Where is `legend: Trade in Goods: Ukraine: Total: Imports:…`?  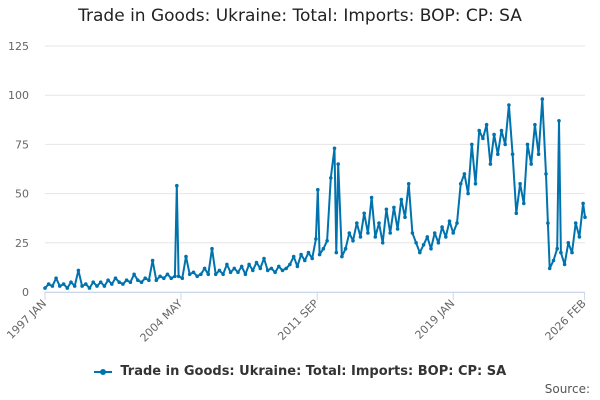
legend: Trade in Goods: Ukraine: Total: Imports:… is located at coordinates (300, 371).